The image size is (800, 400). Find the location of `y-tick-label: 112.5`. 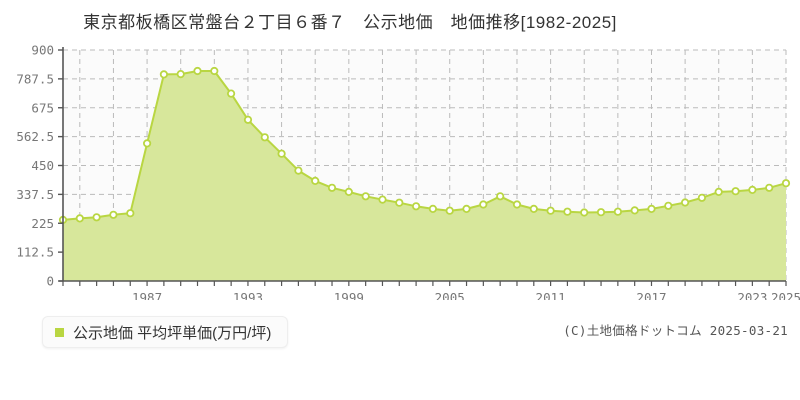

y-tick-label: 112.5 is located at coordinates (35, 252).